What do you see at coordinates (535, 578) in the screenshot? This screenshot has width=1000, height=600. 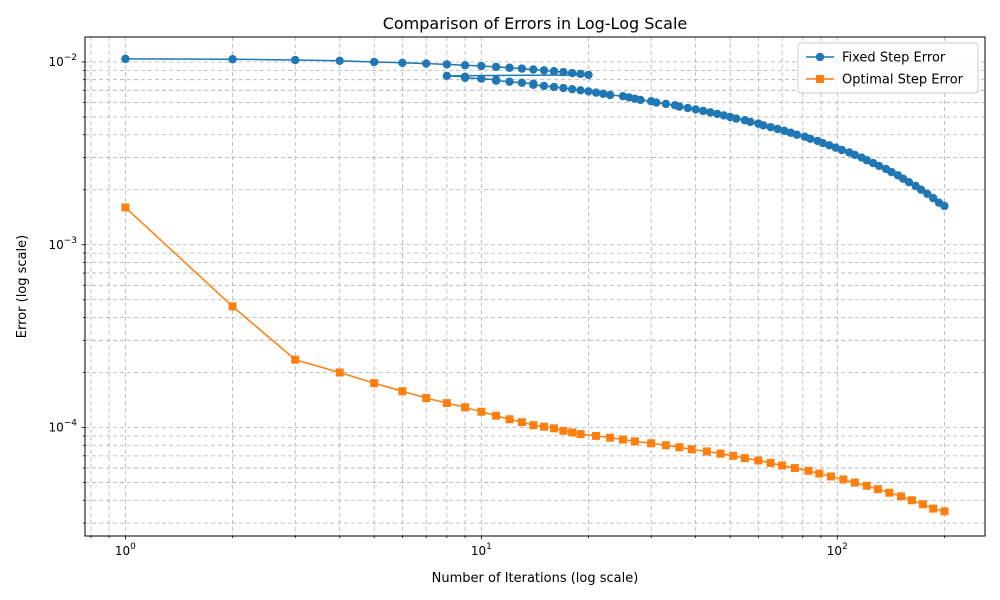 I see `x-axis-label: Number of Iterations (log scale)` at bounding box center [535, 578].